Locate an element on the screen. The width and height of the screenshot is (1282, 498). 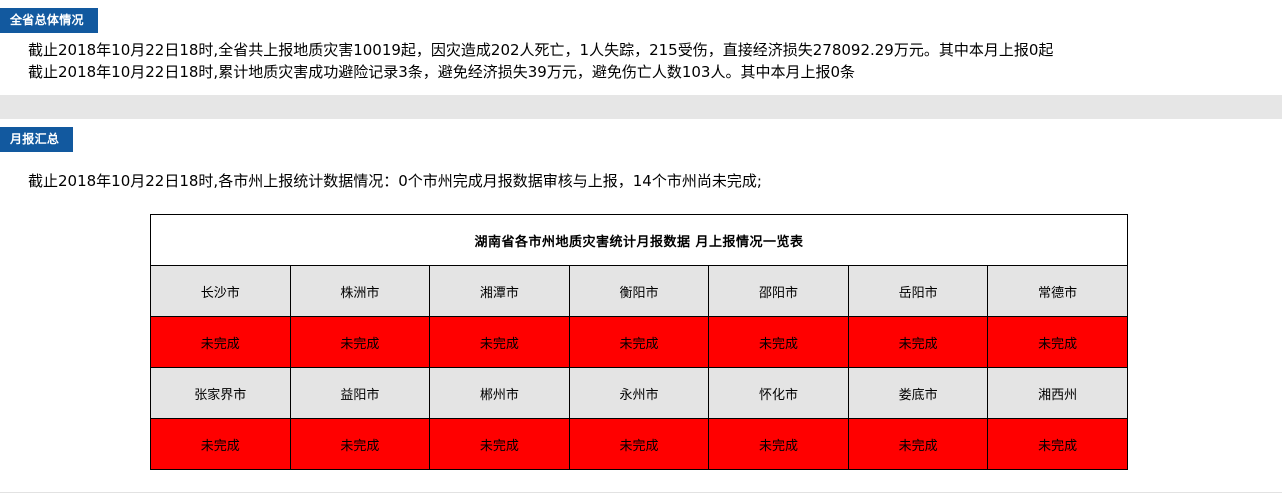
table-row-cities-2: 张家界市 益阳市 郴州市 永州市 怀化市 娄底市 湘西州 is located at coordinates (639, 393).